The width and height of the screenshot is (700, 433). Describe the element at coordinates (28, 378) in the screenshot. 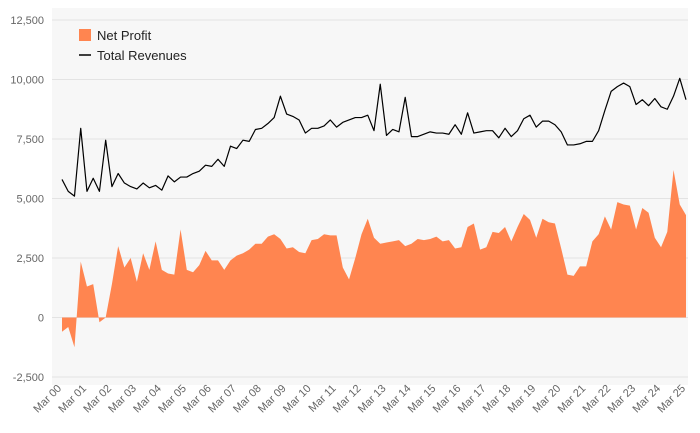

I see `y-tick-label: -2,500` at that location.